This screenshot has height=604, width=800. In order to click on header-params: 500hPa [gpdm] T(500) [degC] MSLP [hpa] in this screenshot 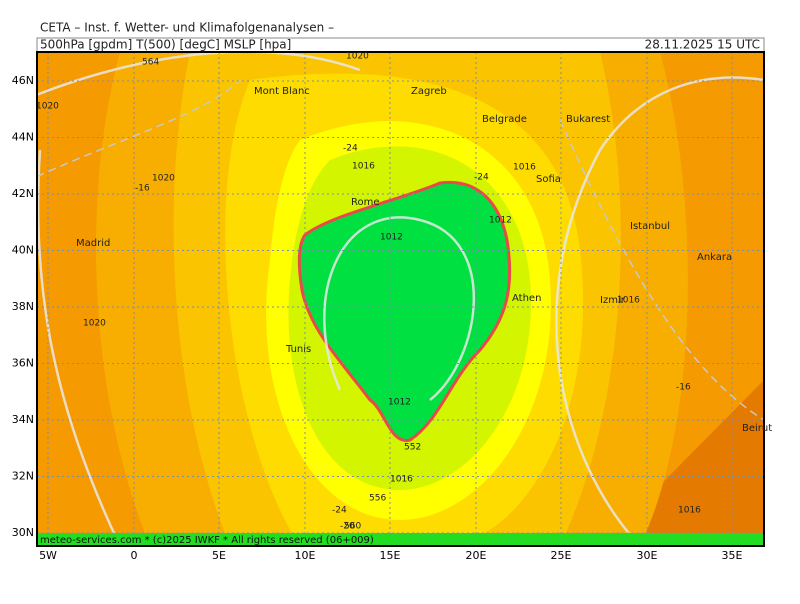, I will do `click(165, 45)`.